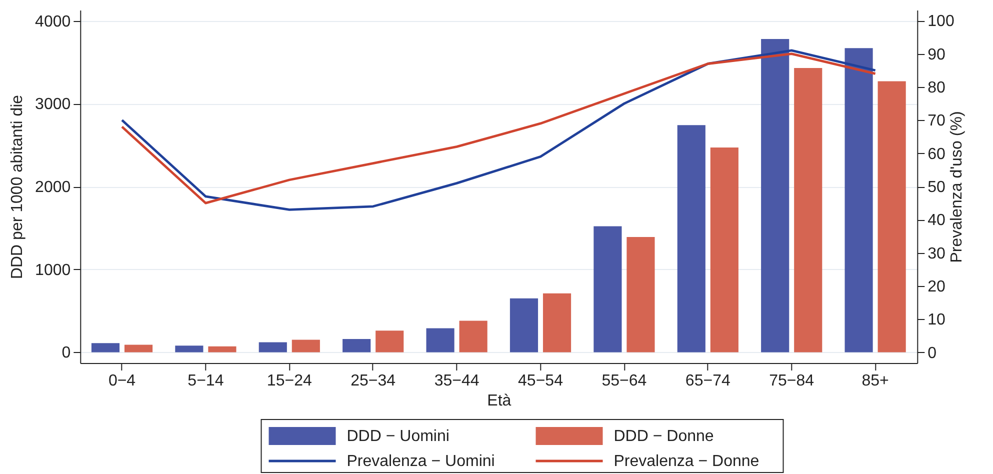 This screenshot has width=993, height=474. Describe the element at coordinates (420, 461) in the screenshot. I see `legend-label: Prevalenza − Uomini` at that location.